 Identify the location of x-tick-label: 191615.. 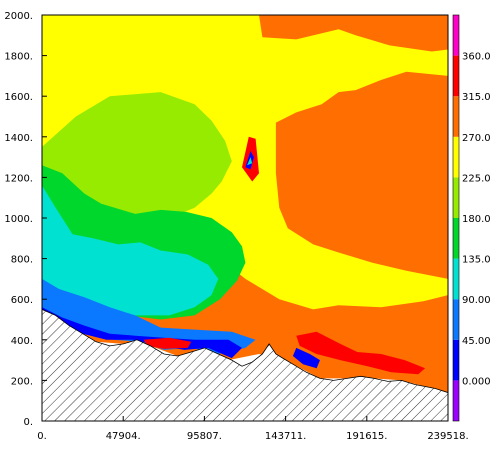
(366, 436).